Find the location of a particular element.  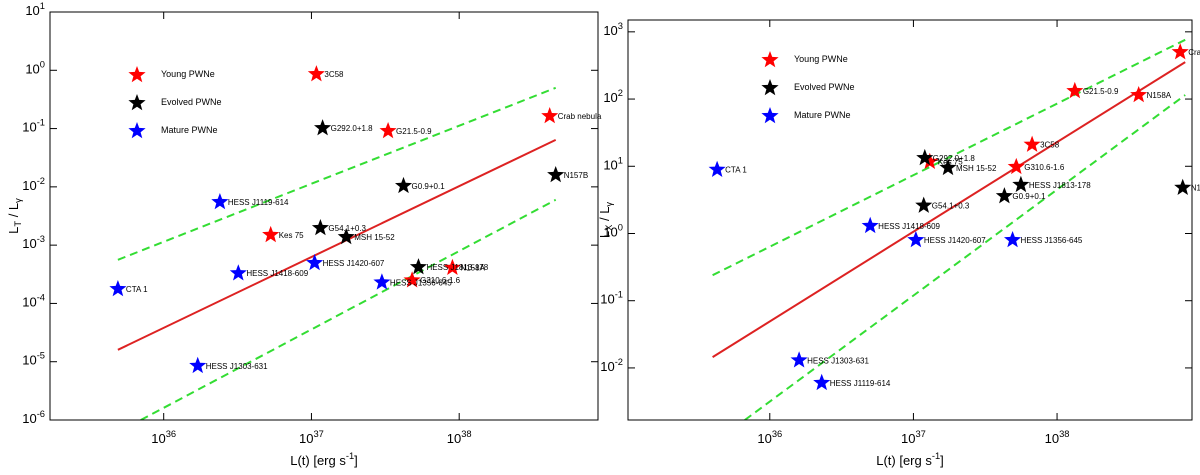

point-label: HESS J1119-614 is located at coordinates (258, 202).